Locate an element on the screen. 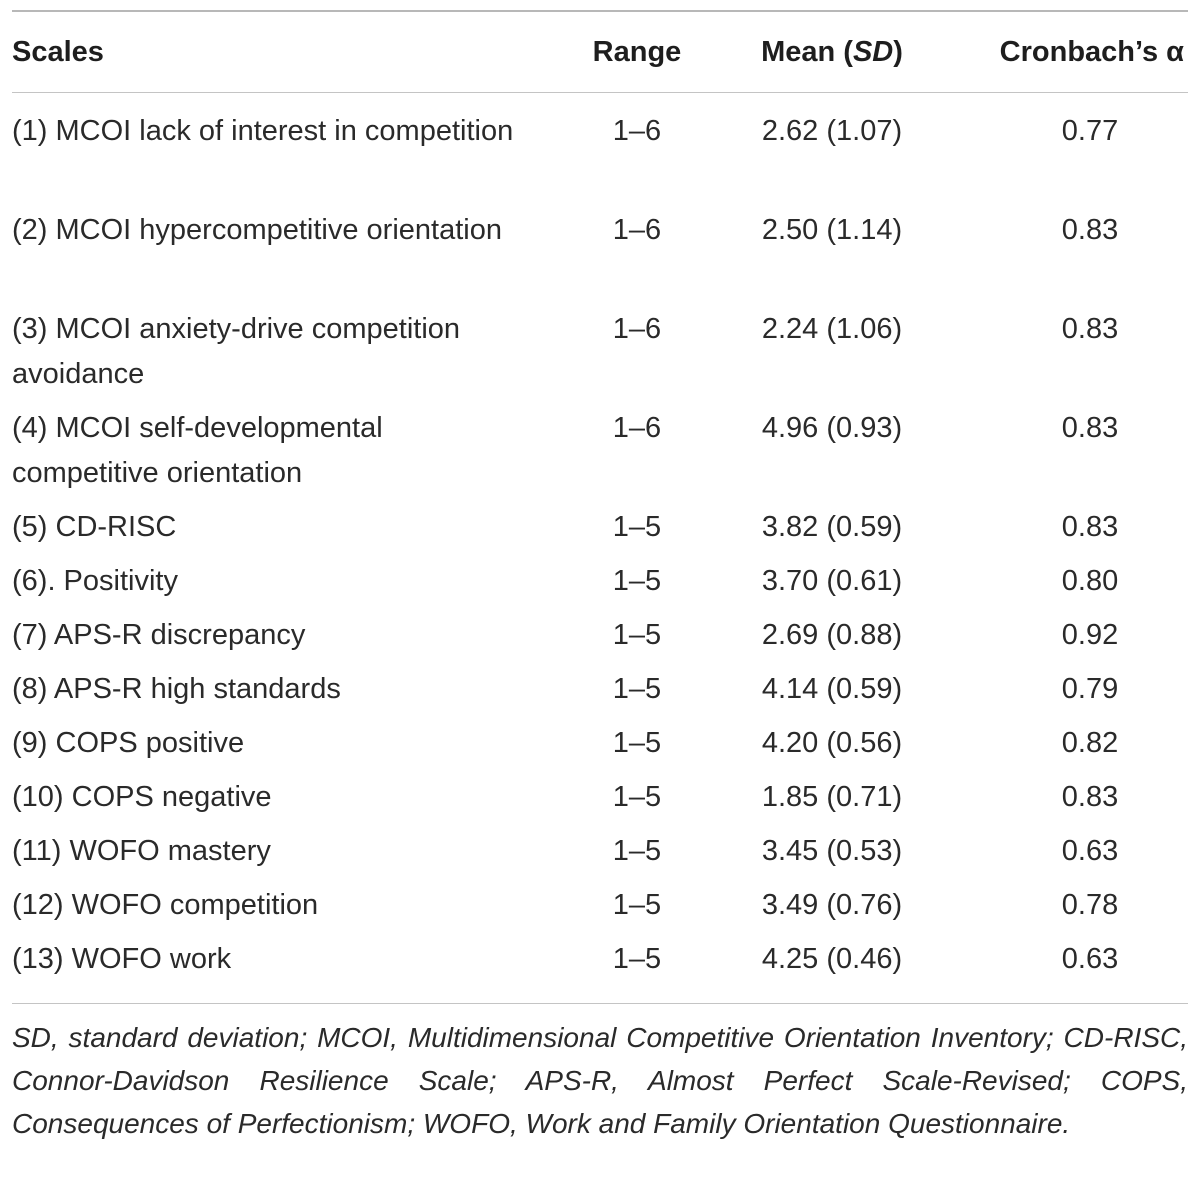  row-scale: (6). Positivity is located at coordinates (95, 581).